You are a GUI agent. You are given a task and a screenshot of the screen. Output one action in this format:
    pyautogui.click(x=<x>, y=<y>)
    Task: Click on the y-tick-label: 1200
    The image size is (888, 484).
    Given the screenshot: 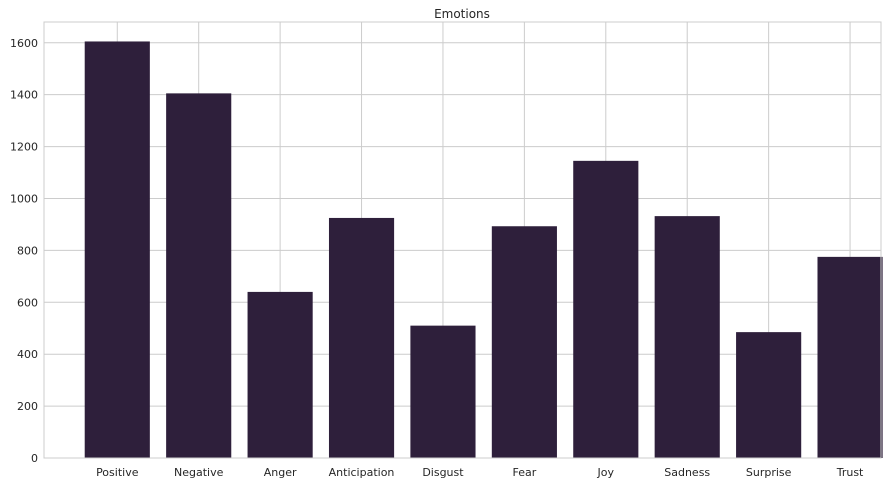 What is the action you would take?
    pyautogui.click(x=24, y=147)
    